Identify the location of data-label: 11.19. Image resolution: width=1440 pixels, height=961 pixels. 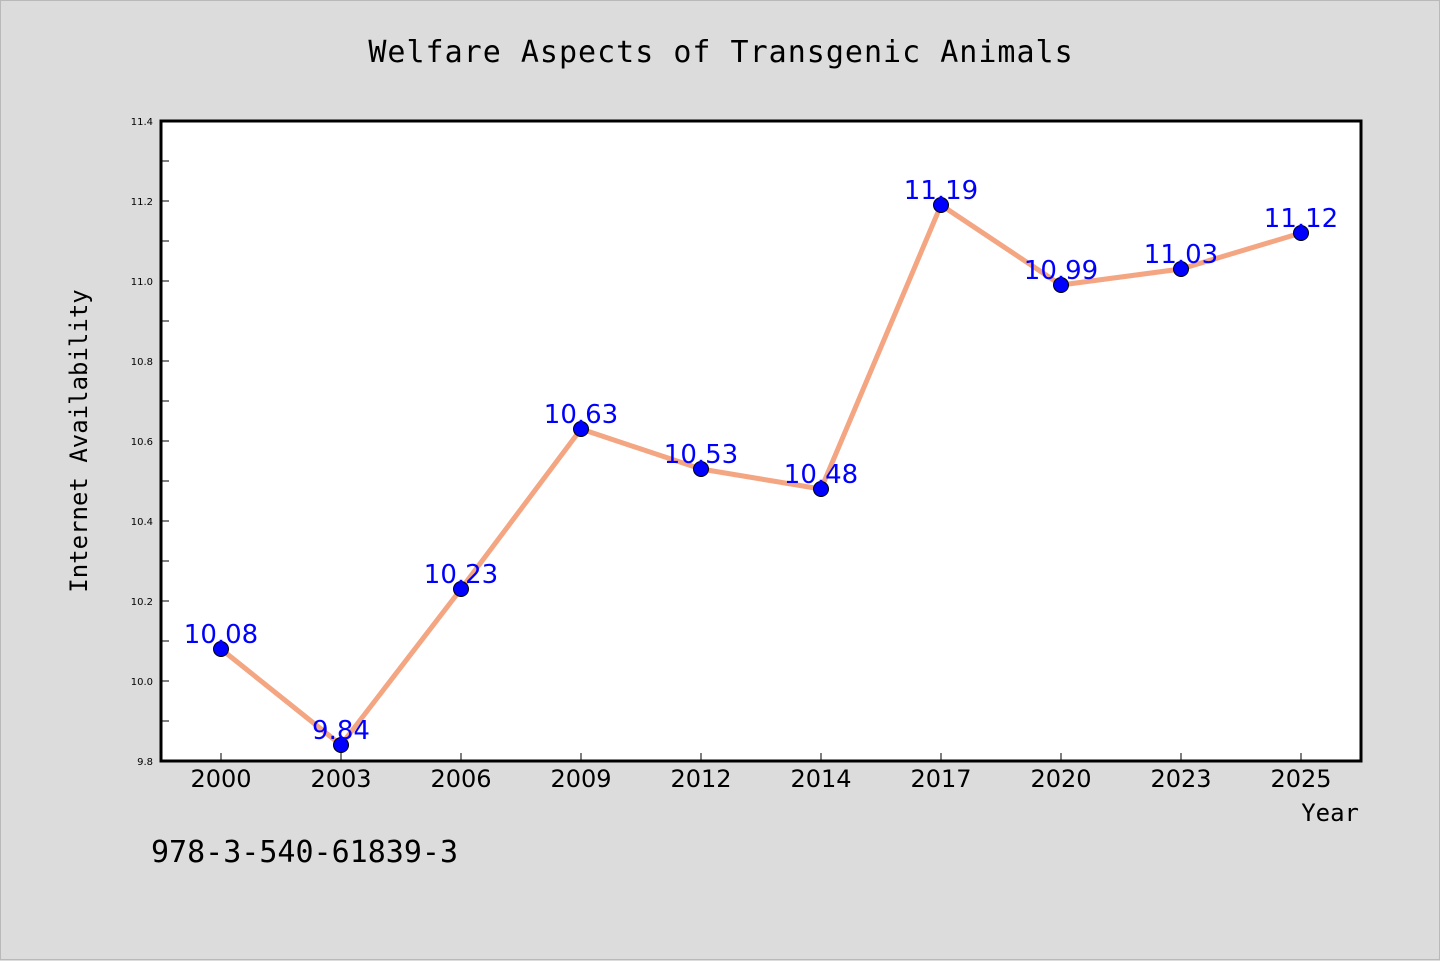
(941, 191).